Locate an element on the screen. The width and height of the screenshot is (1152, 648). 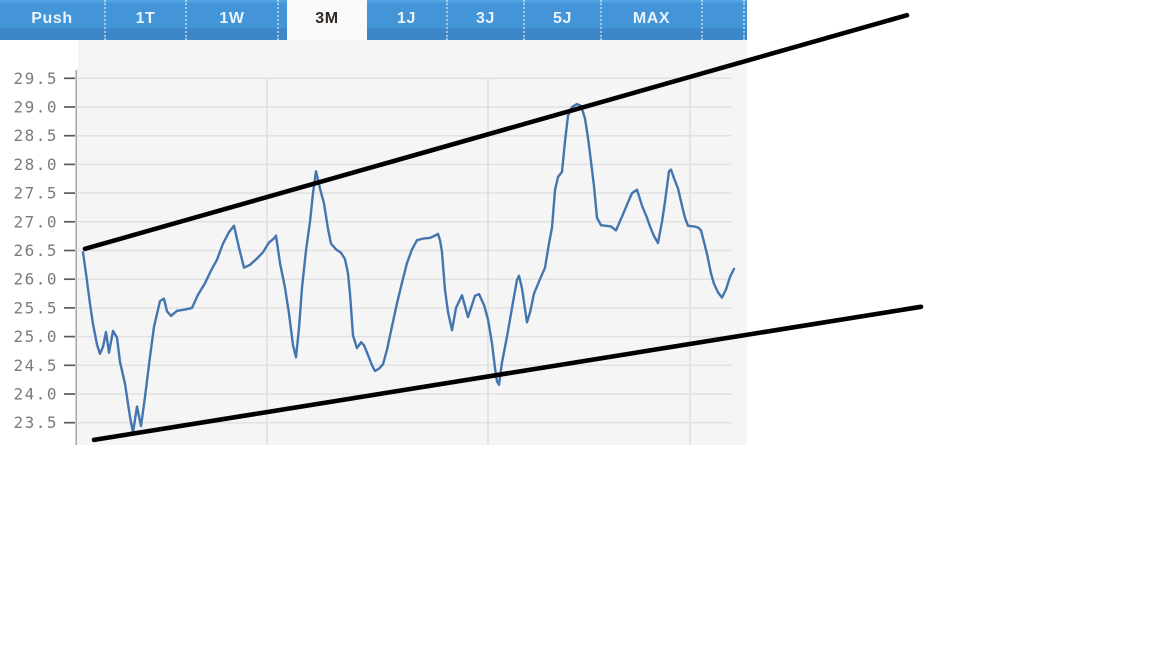
period-toolbar: Push 1T 1W 3M 1J 3J 5J MAX is located at coordinates (373, 20).